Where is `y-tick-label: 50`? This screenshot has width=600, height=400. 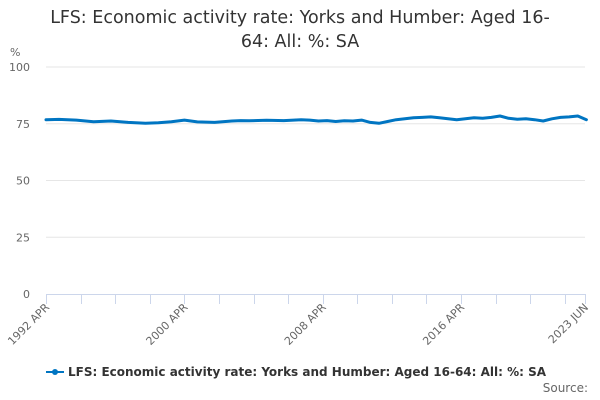 y-tick-label: 50 is located at coordinates (23, 181).